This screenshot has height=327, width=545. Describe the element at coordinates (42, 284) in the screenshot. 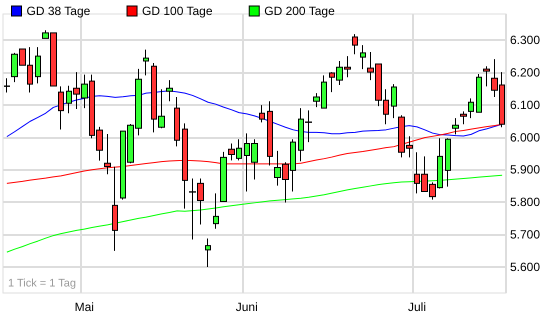

I see `annotation: 1 Tick = 1 Tag` at that location.